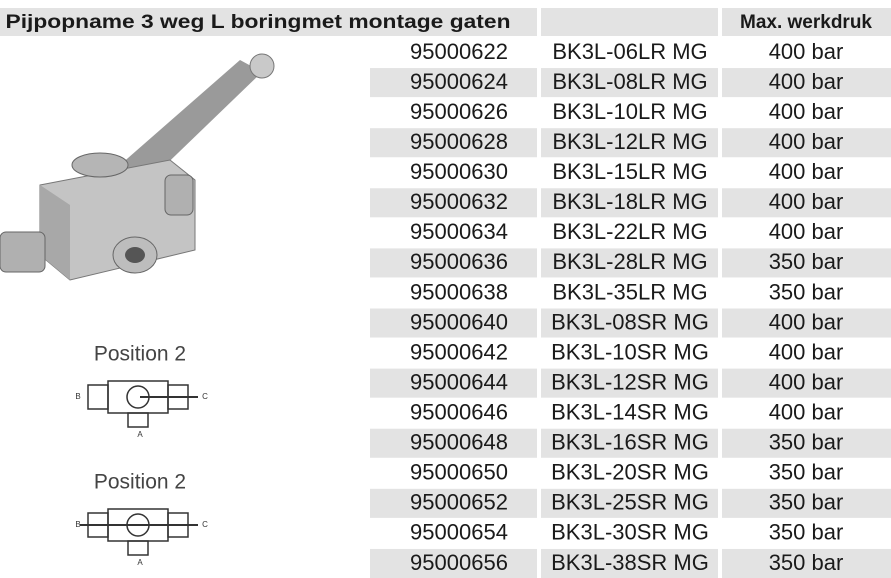 Image resolution: width=891 pixels, height=578 pixels. I want to click on cell-text: BK3L-16SR MG, so click(630, 442).